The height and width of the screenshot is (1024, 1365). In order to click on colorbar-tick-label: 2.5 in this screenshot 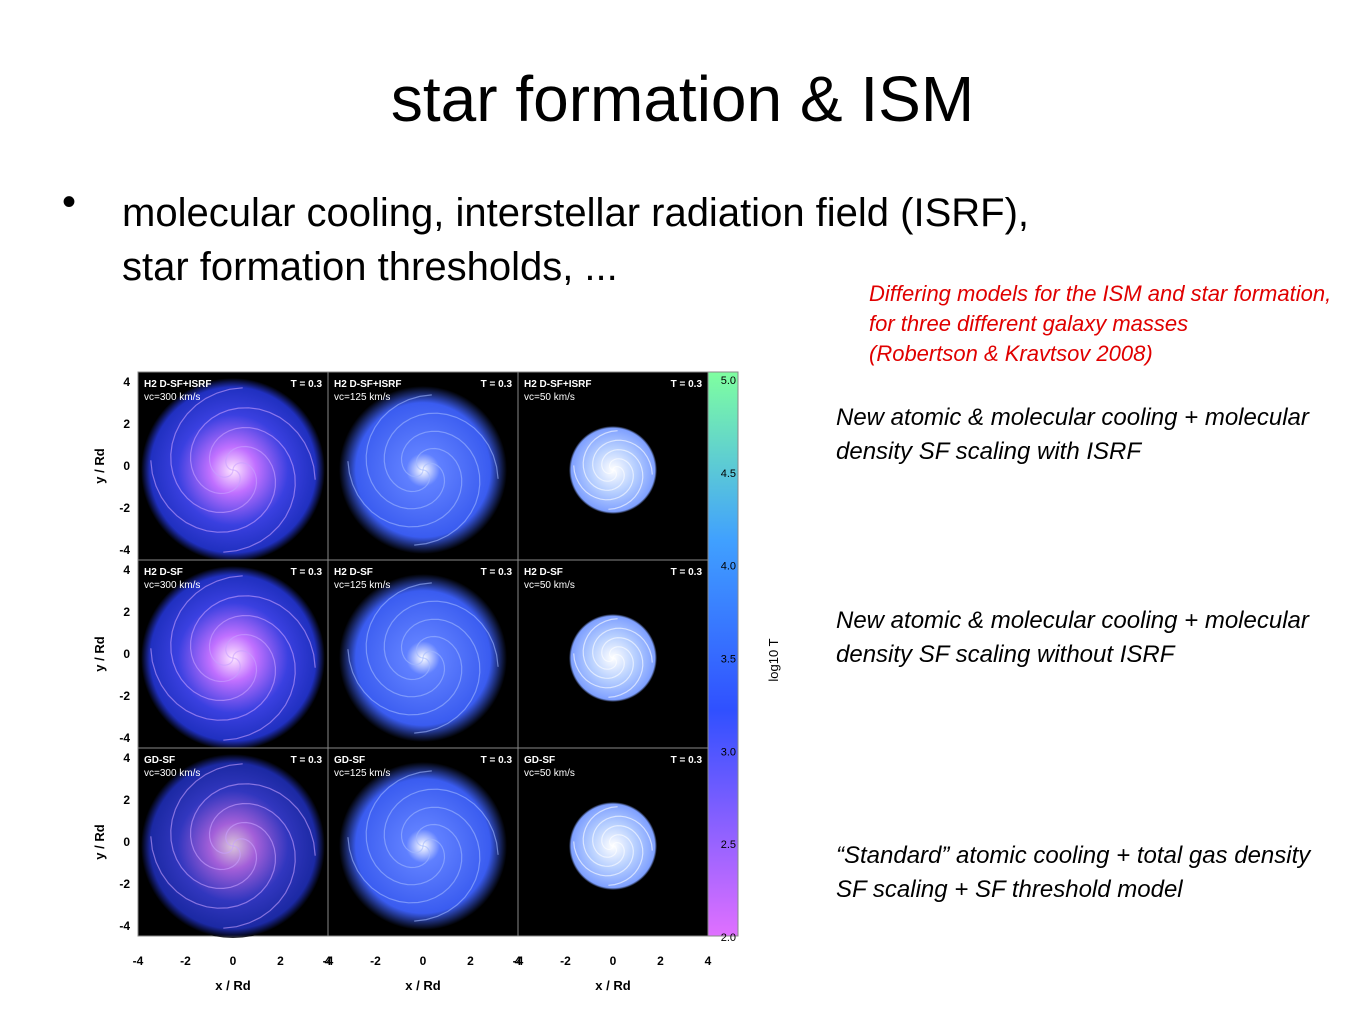, I will do `click(728, 845)`.